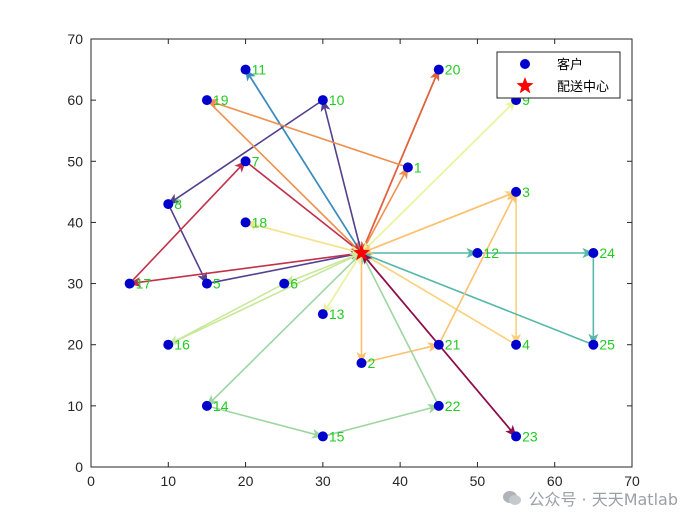 The image size is (700, 525). I want to click on legend-box, so click(558, 75).